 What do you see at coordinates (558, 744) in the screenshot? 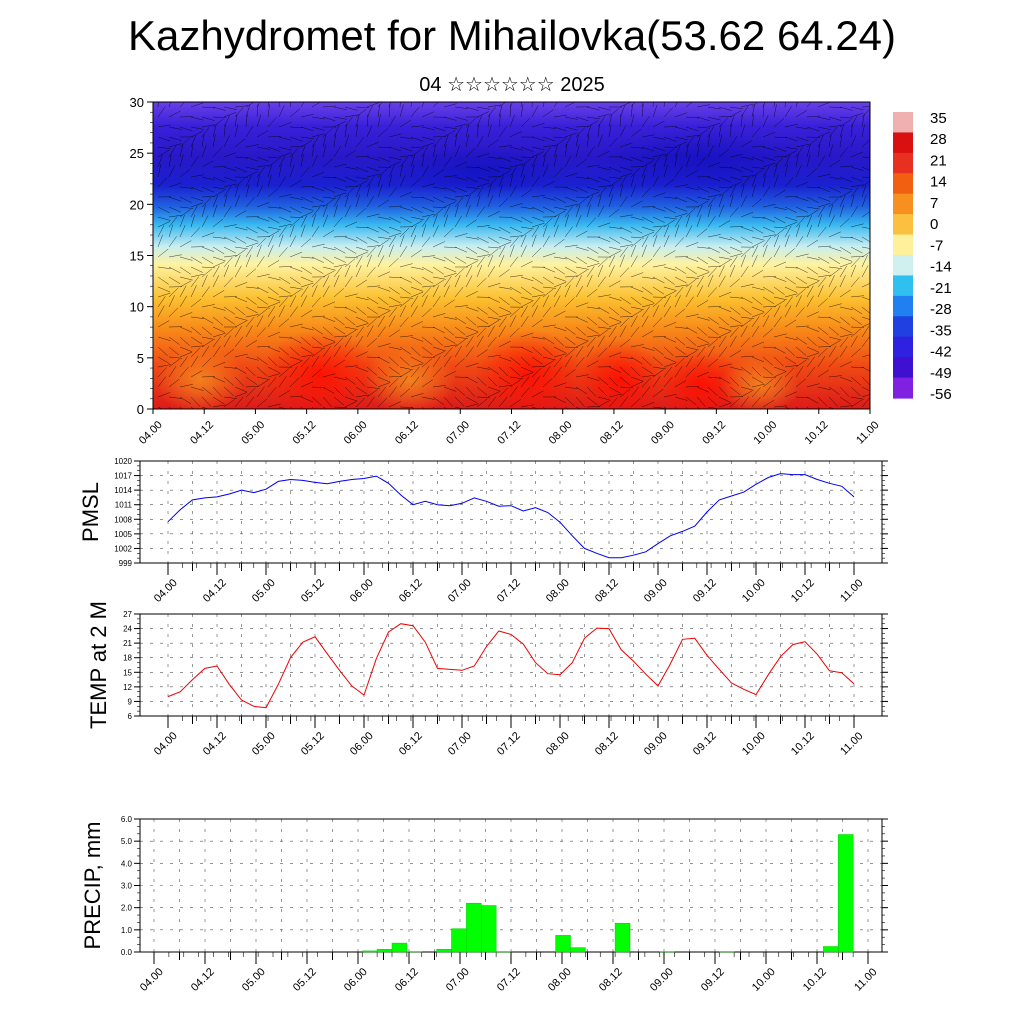
I see `x-tick-label: 08.00` at bounding box center [558, 744].